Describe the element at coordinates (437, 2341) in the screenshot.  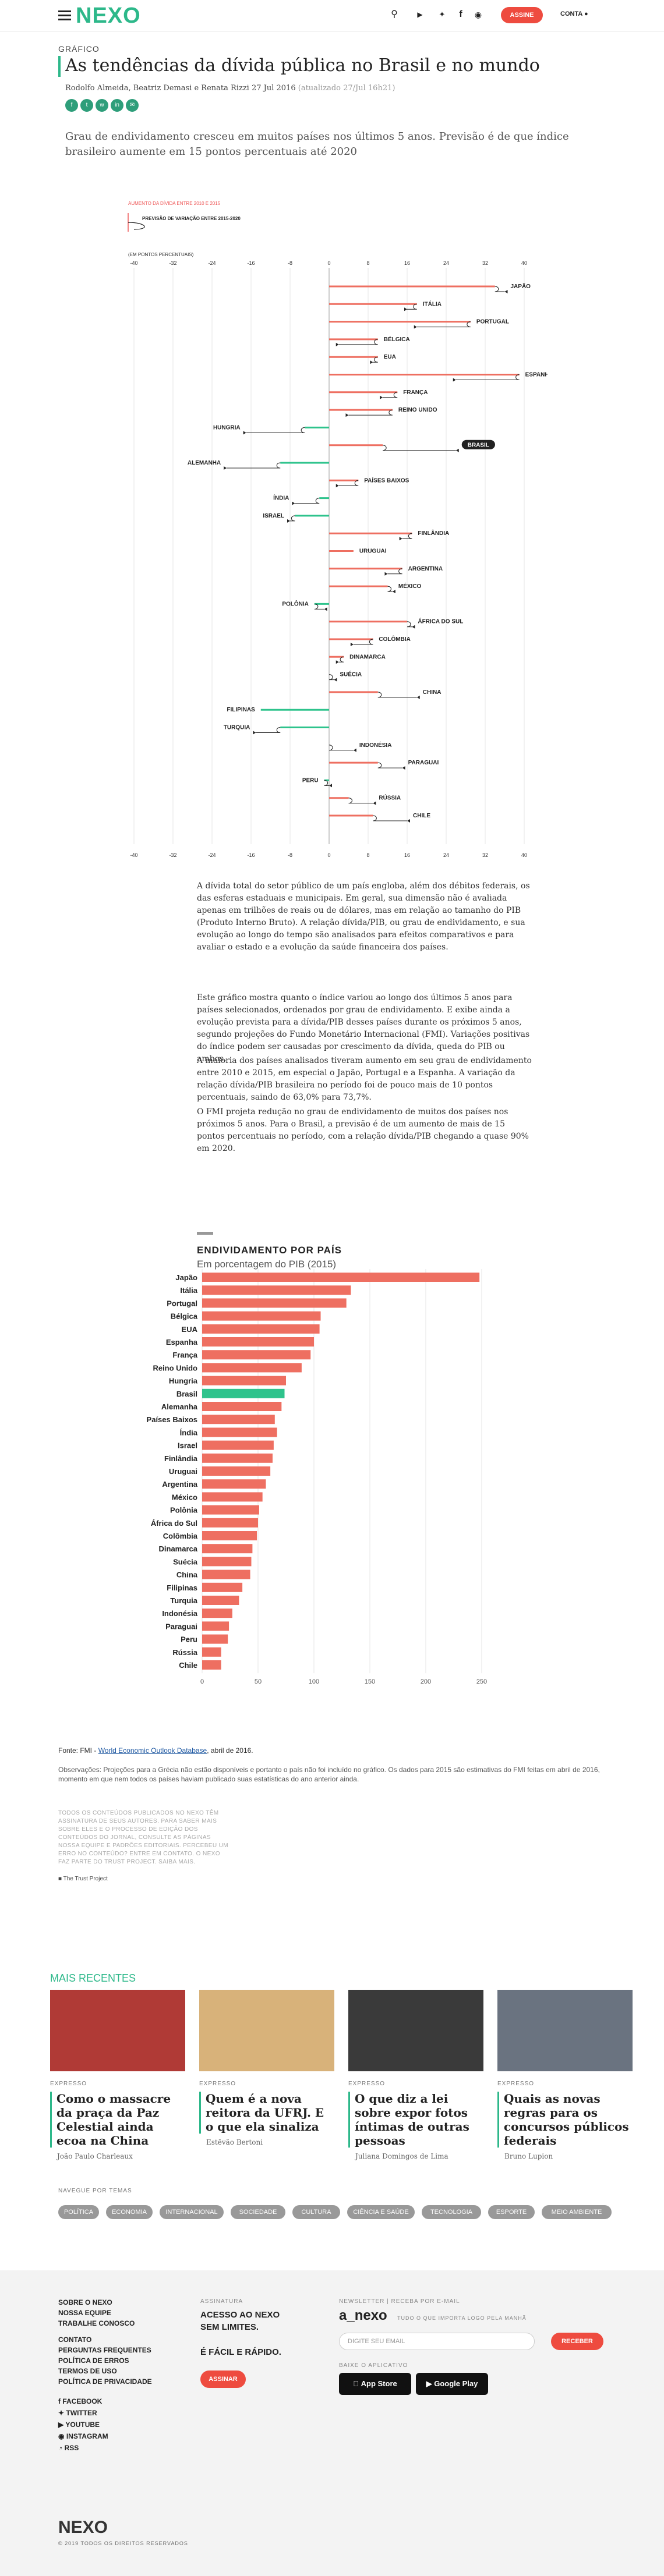
I see `email-input: DIGITE SEU EMAIL` at that location.